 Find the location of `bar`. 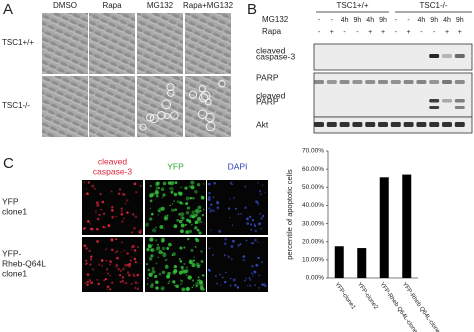

bar is located at coordinates (407, 226).